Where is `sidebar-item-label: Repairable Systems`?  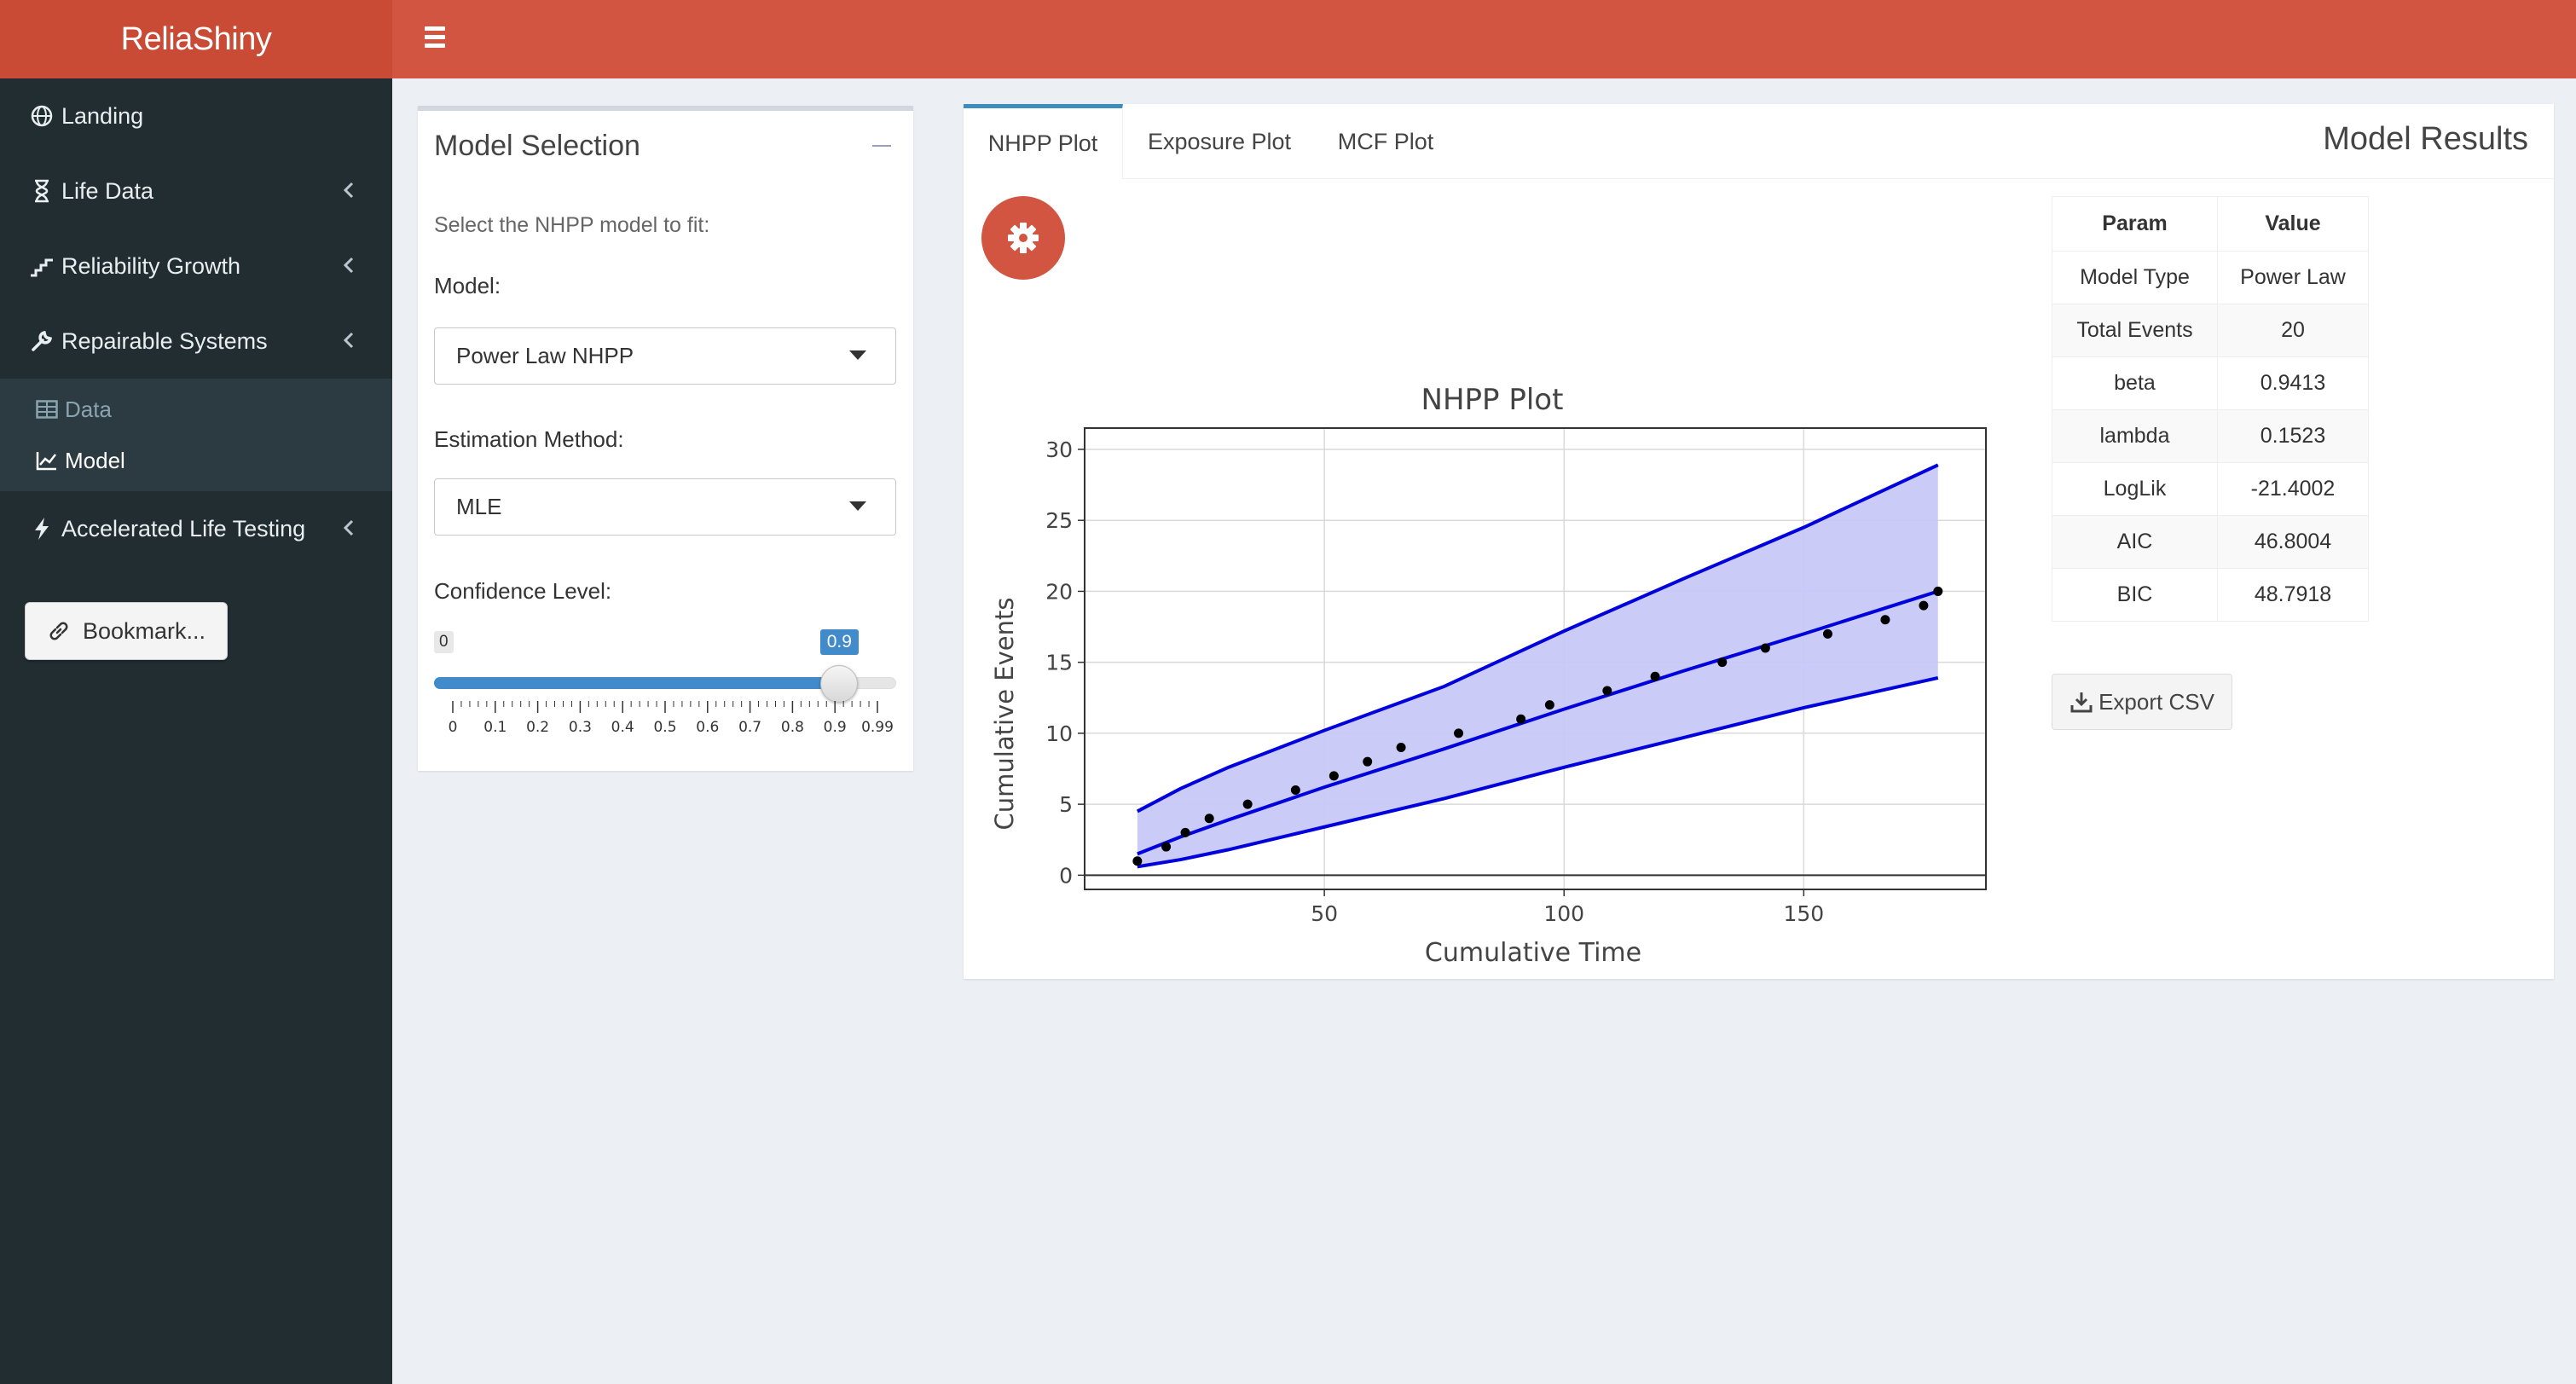 sidebar-item-label: Repairable Systems is located at coordinates (165, 340).